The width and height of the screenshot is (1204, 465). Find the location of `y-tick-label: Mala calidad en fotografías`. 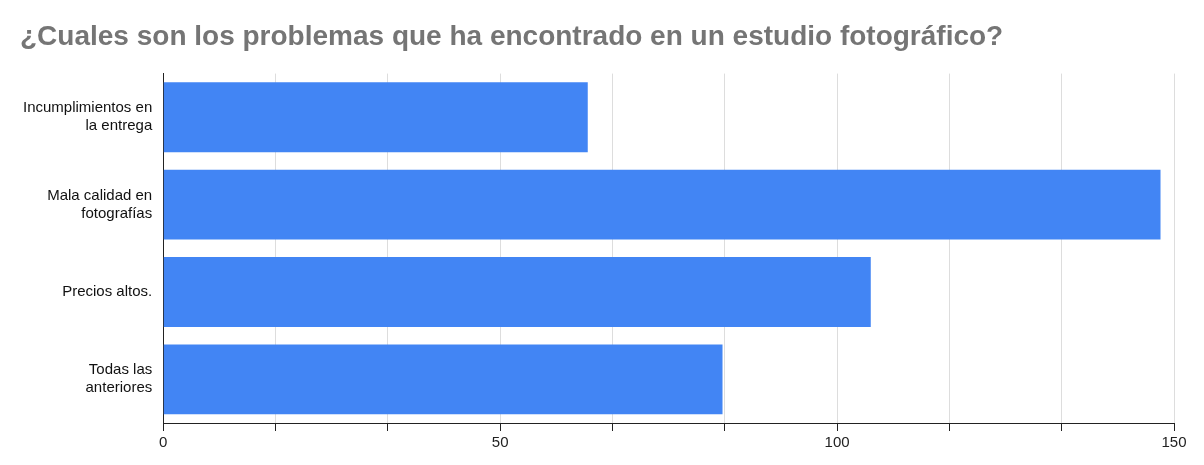

y-tick-label: Mala calidad en fotografías is located at coordinates (100, 203).